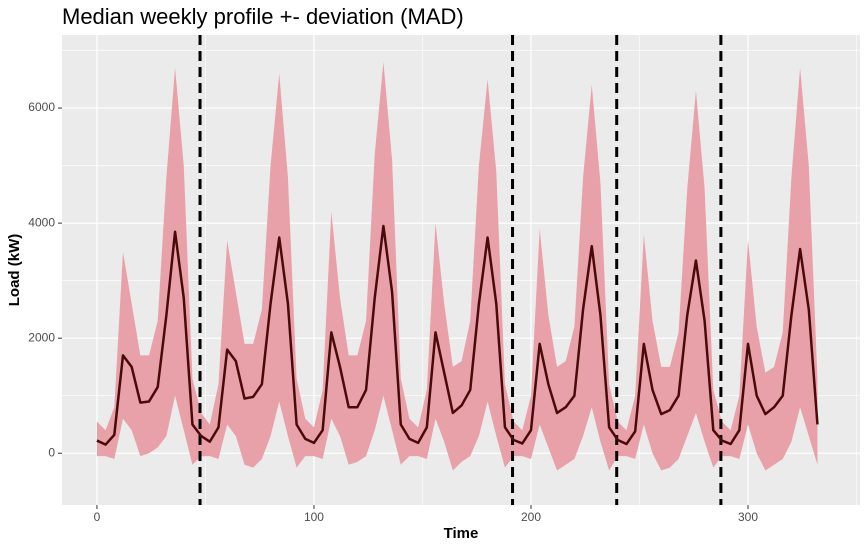  What do you see at coordinates (41, 222) in the screenshot?
I see `y-tick-label: 4000` at bounding box center [41, 222].